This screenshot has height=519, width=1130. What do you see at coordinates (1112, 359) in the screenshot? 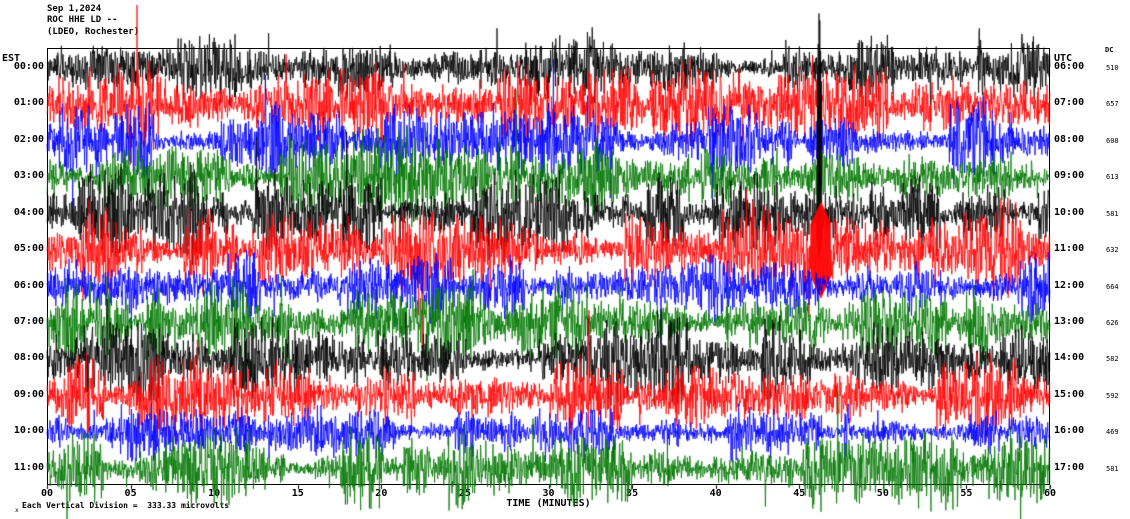
I see `dc-value: 582` at bounding box center [1112, 359].